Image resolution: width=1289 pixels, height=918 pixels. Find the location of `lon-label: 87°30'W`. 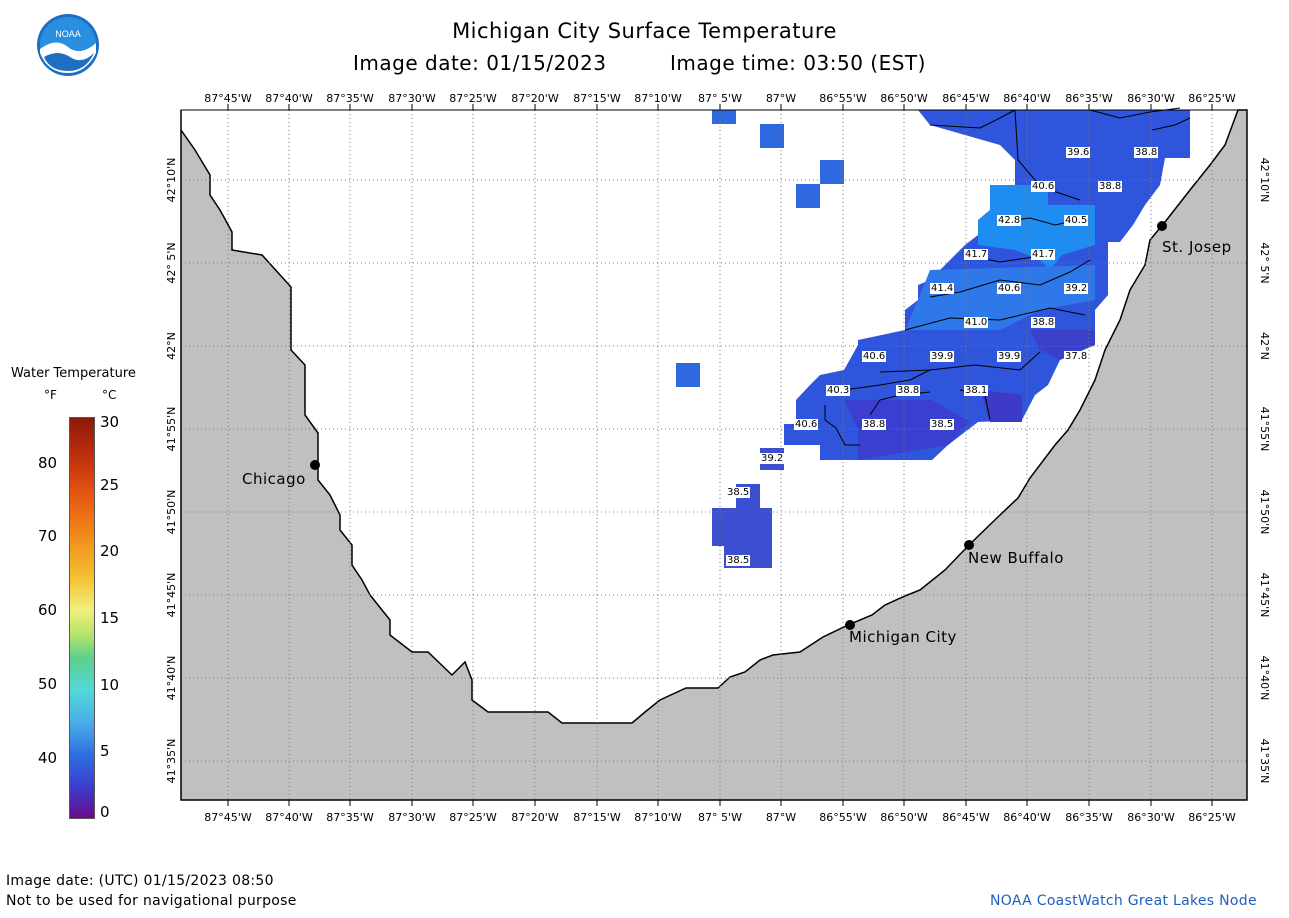

lon-label: 87°30'W is located at coordinates (412, 98).